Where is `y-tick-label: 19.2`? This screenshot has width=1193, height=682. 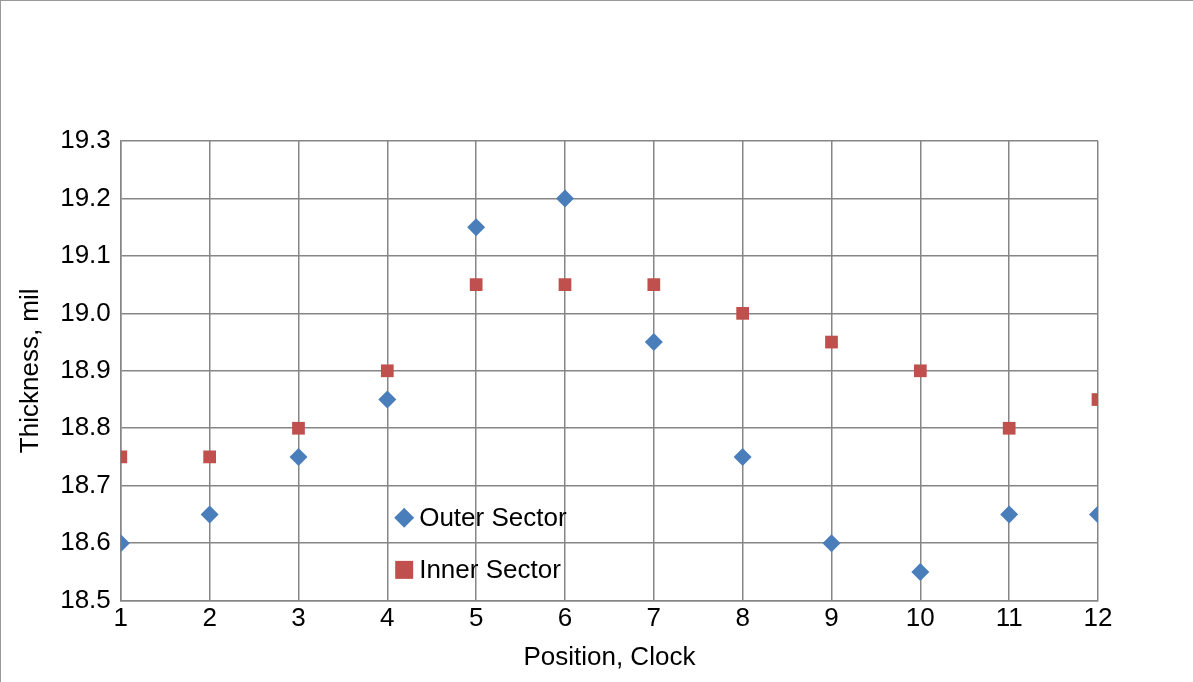 y-tick-label: 19.2 is located at coordinates (85, 196).